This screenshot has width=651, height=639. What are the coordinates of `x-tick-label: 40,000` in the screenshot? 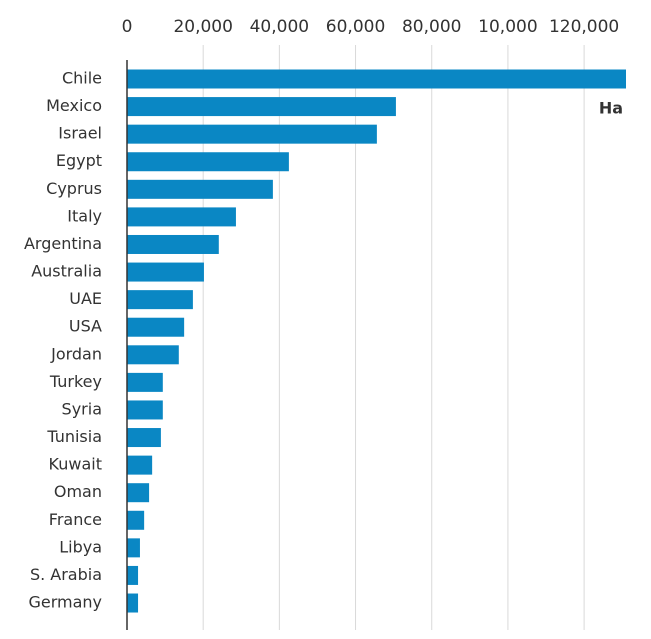 It's located at (279, 27).